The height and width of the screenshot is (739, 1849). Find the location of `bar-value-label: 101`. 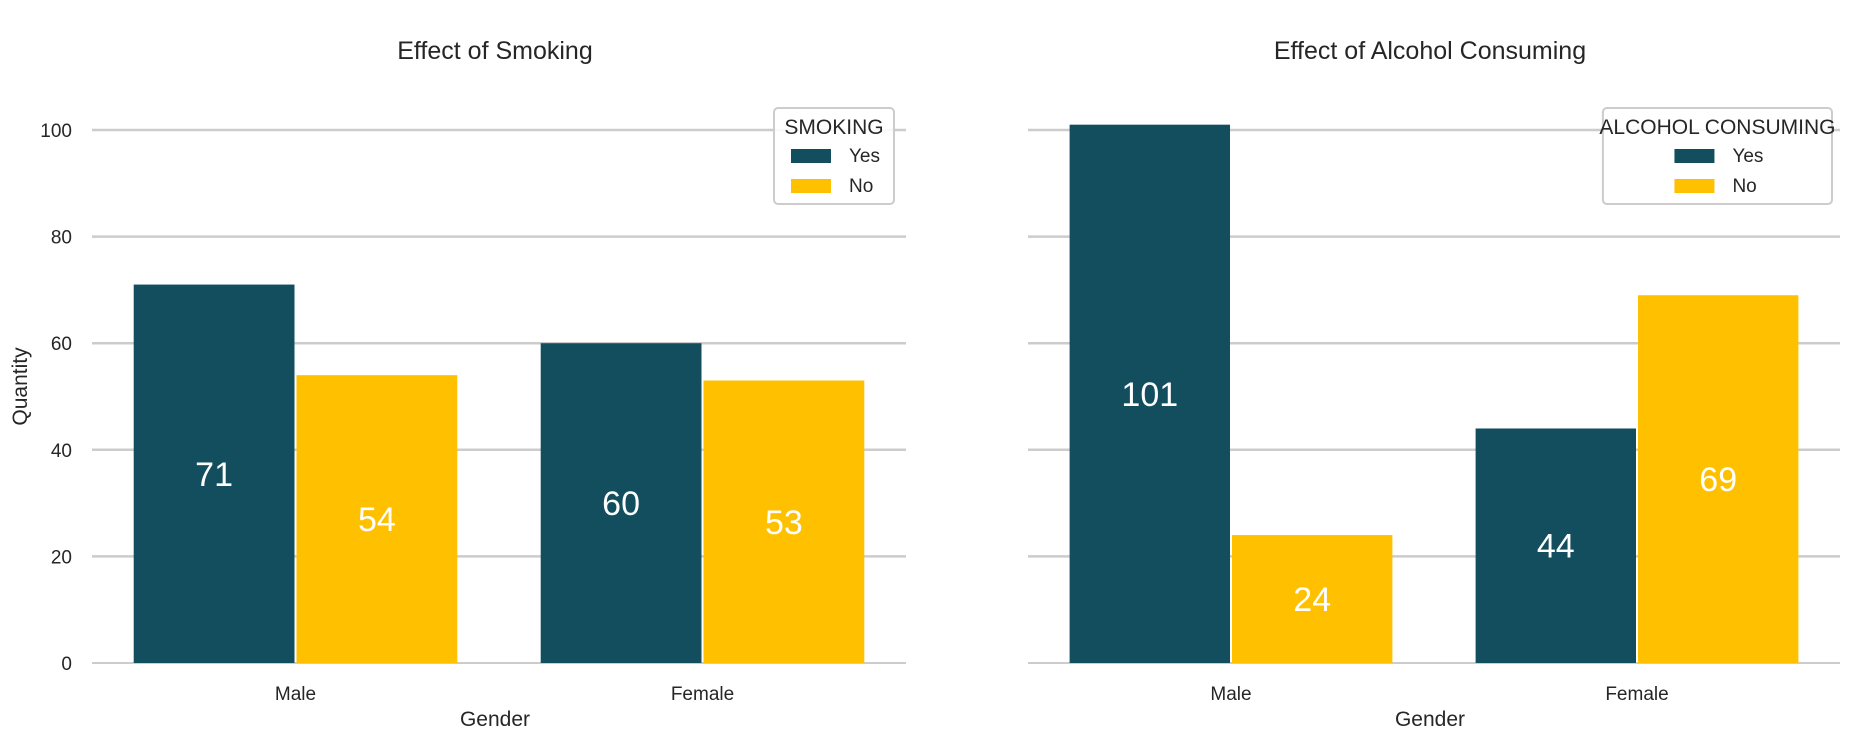

bar-value-label: 101 is located at coordinates (1149, 395).